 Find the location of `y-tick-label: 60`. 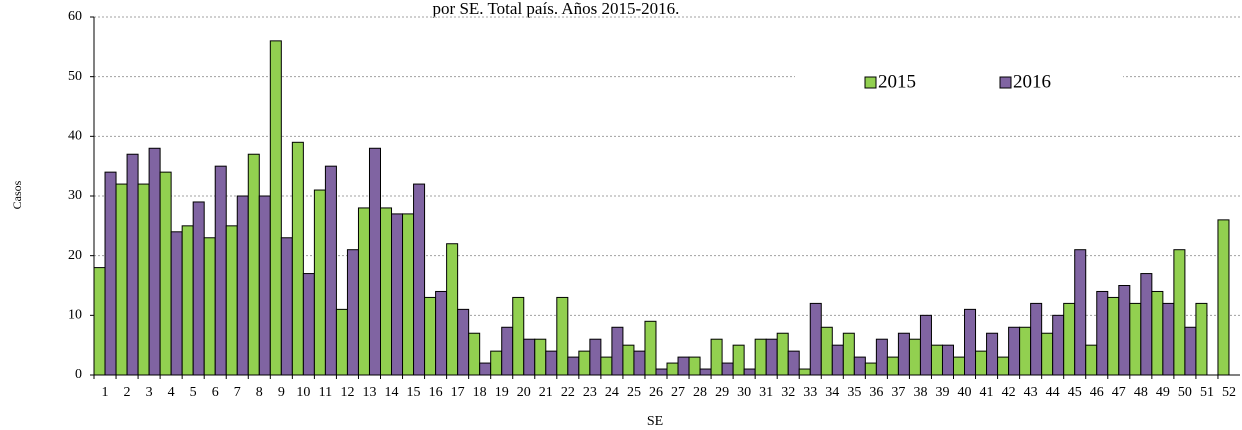

y-tick-label: 60 is located at coordinates (75, 16).